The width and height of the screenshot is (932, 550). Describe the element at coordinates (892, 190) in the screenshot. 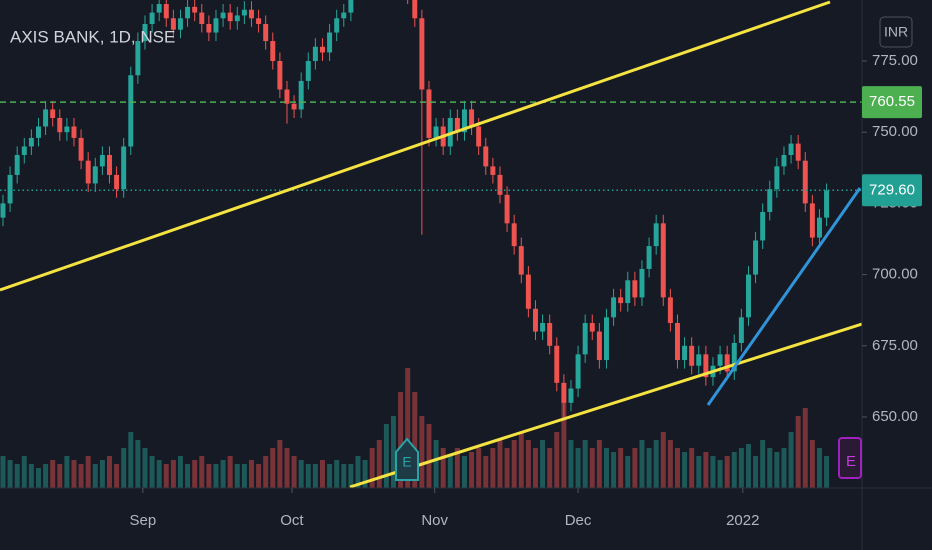

I see `price-label-box` at that location.